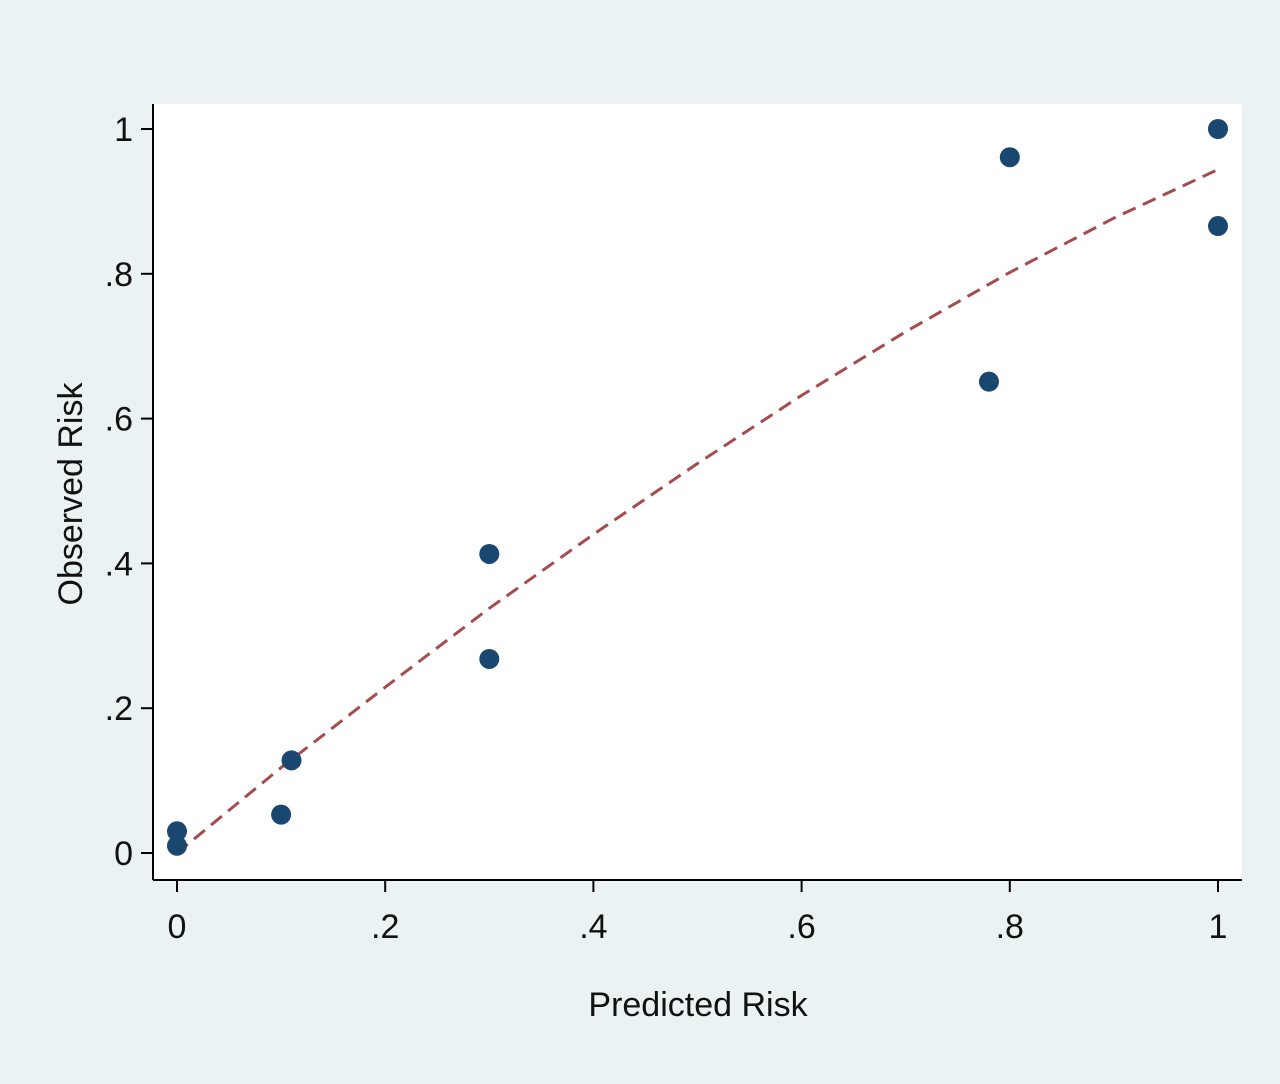 The image size is (1280, 1084). I want to click on x-tick-label: .6, so click(801, 927).